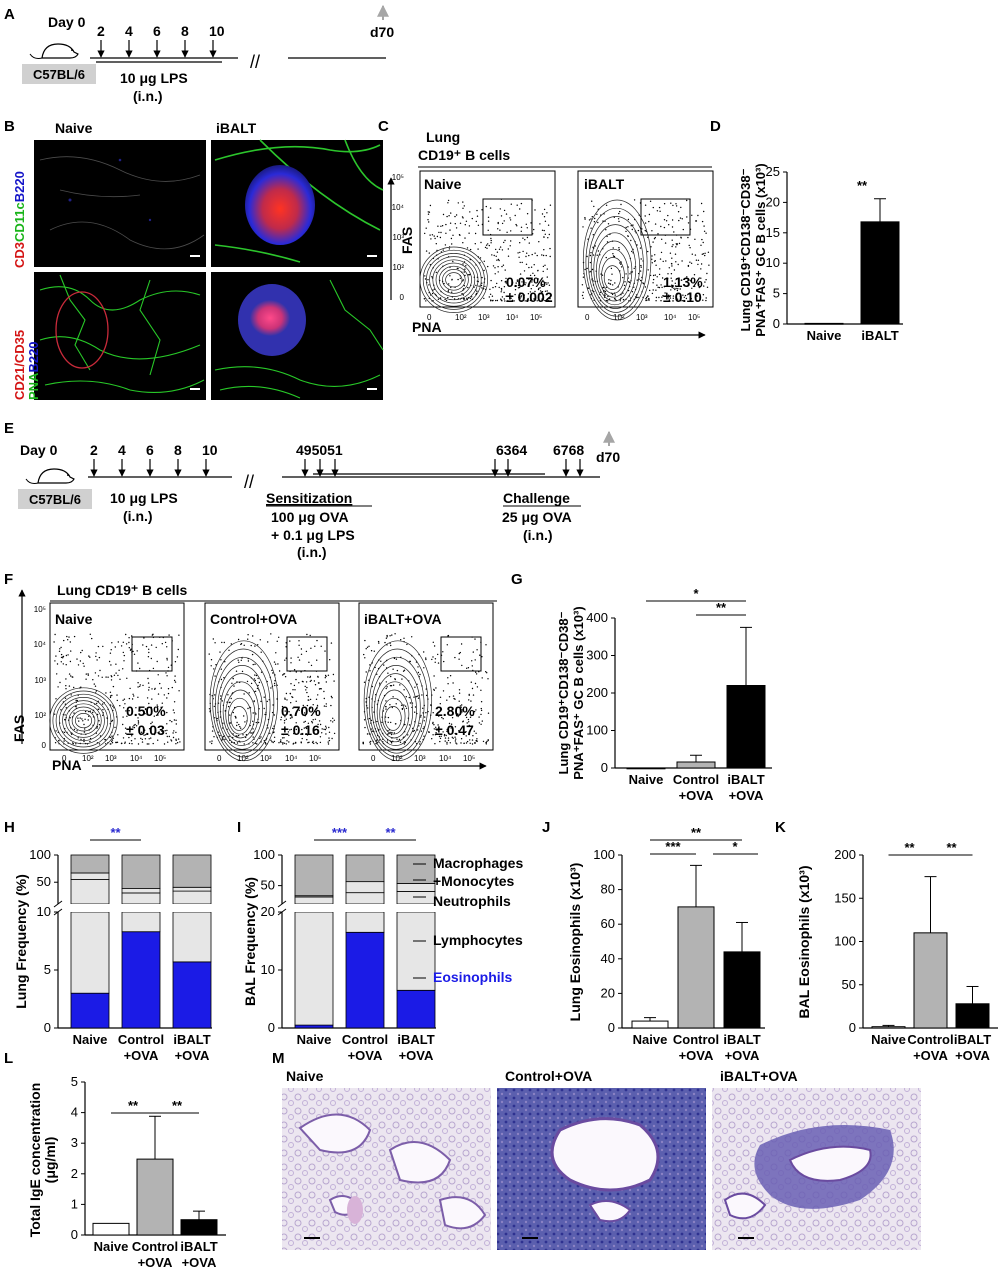 The width and height of the screenshot is (1003, 1272). What do you see at coordinates (529, 297) in the screenshot?
I see `c-naive-sd: ± 0.002` at bounding box center [529, 297].